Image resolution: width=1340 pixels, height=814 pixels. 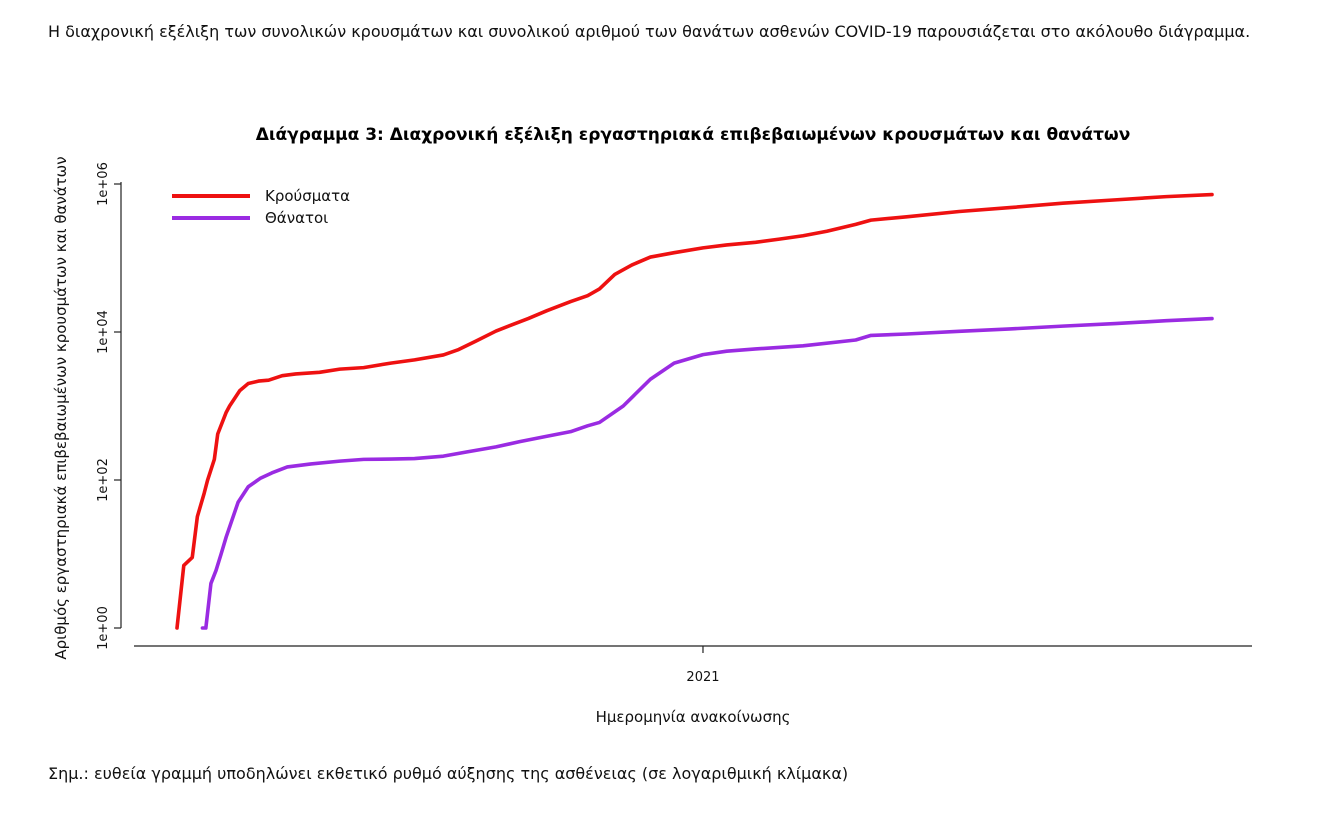 I want to click on y-tick-label: 1e+02, so click(x=103, y=480).